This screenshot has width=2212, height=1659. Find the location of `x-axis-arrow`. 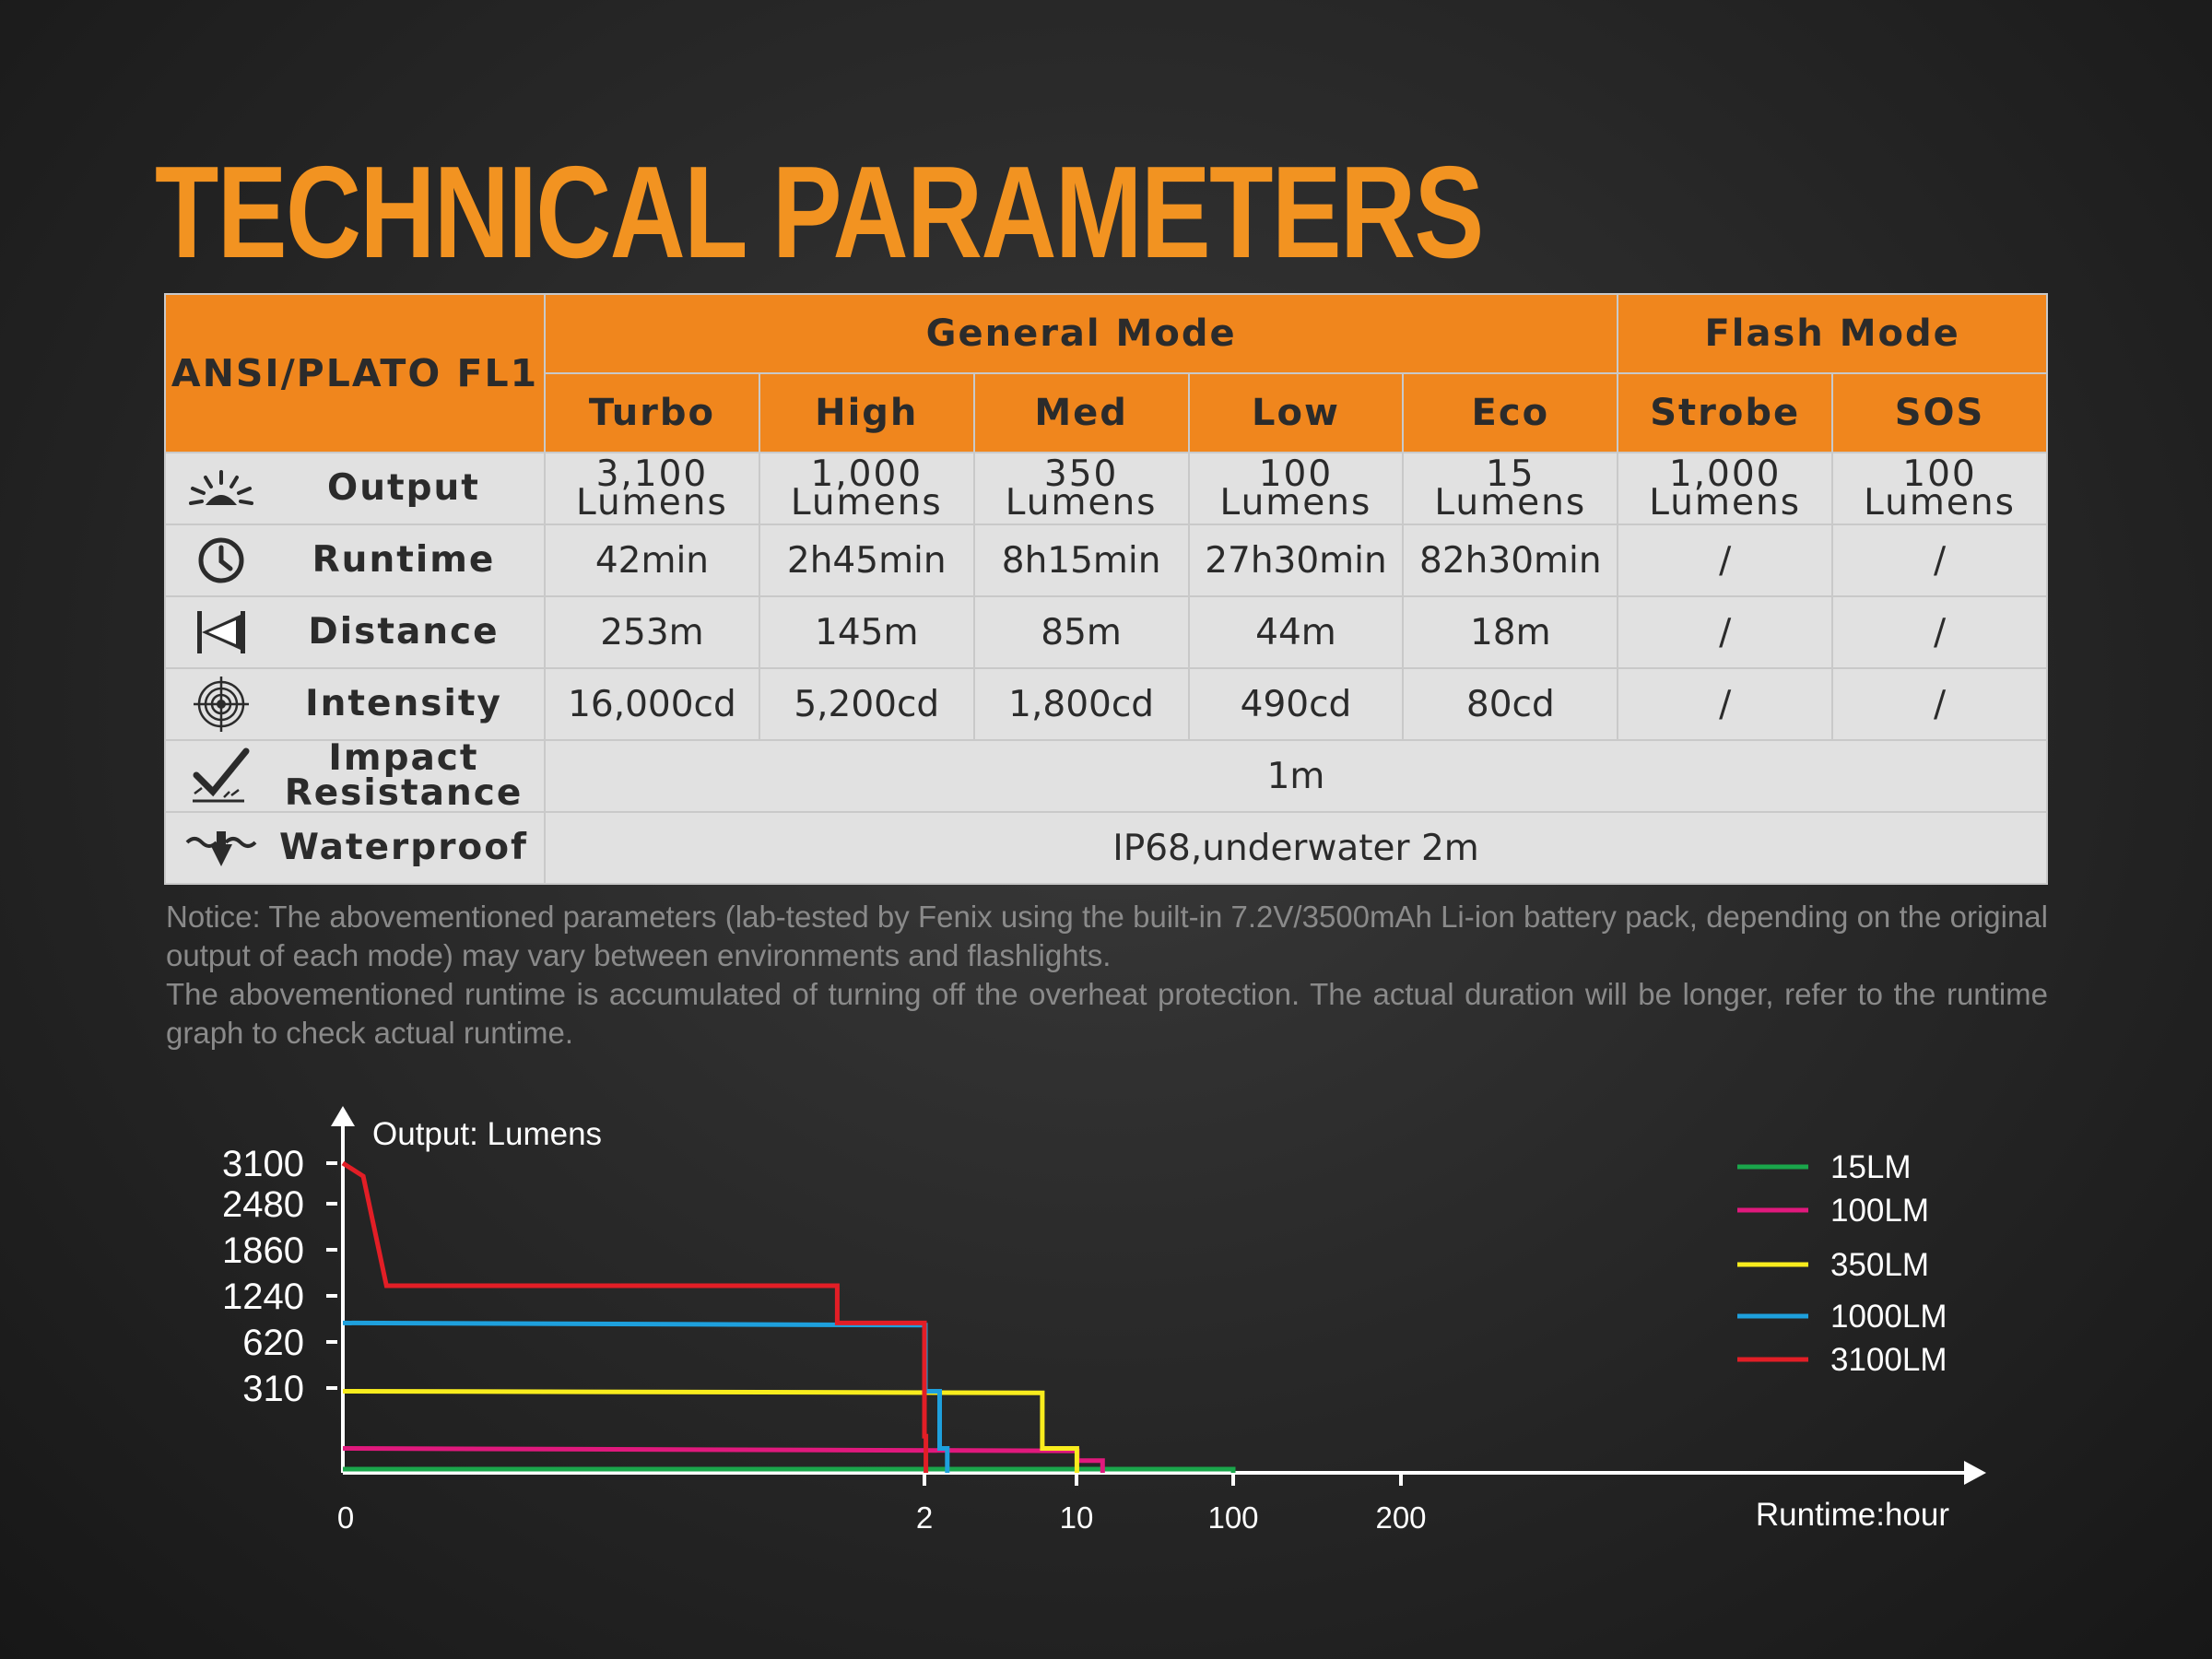

x-axis-arrow is located at coordinates (1975, 1473).